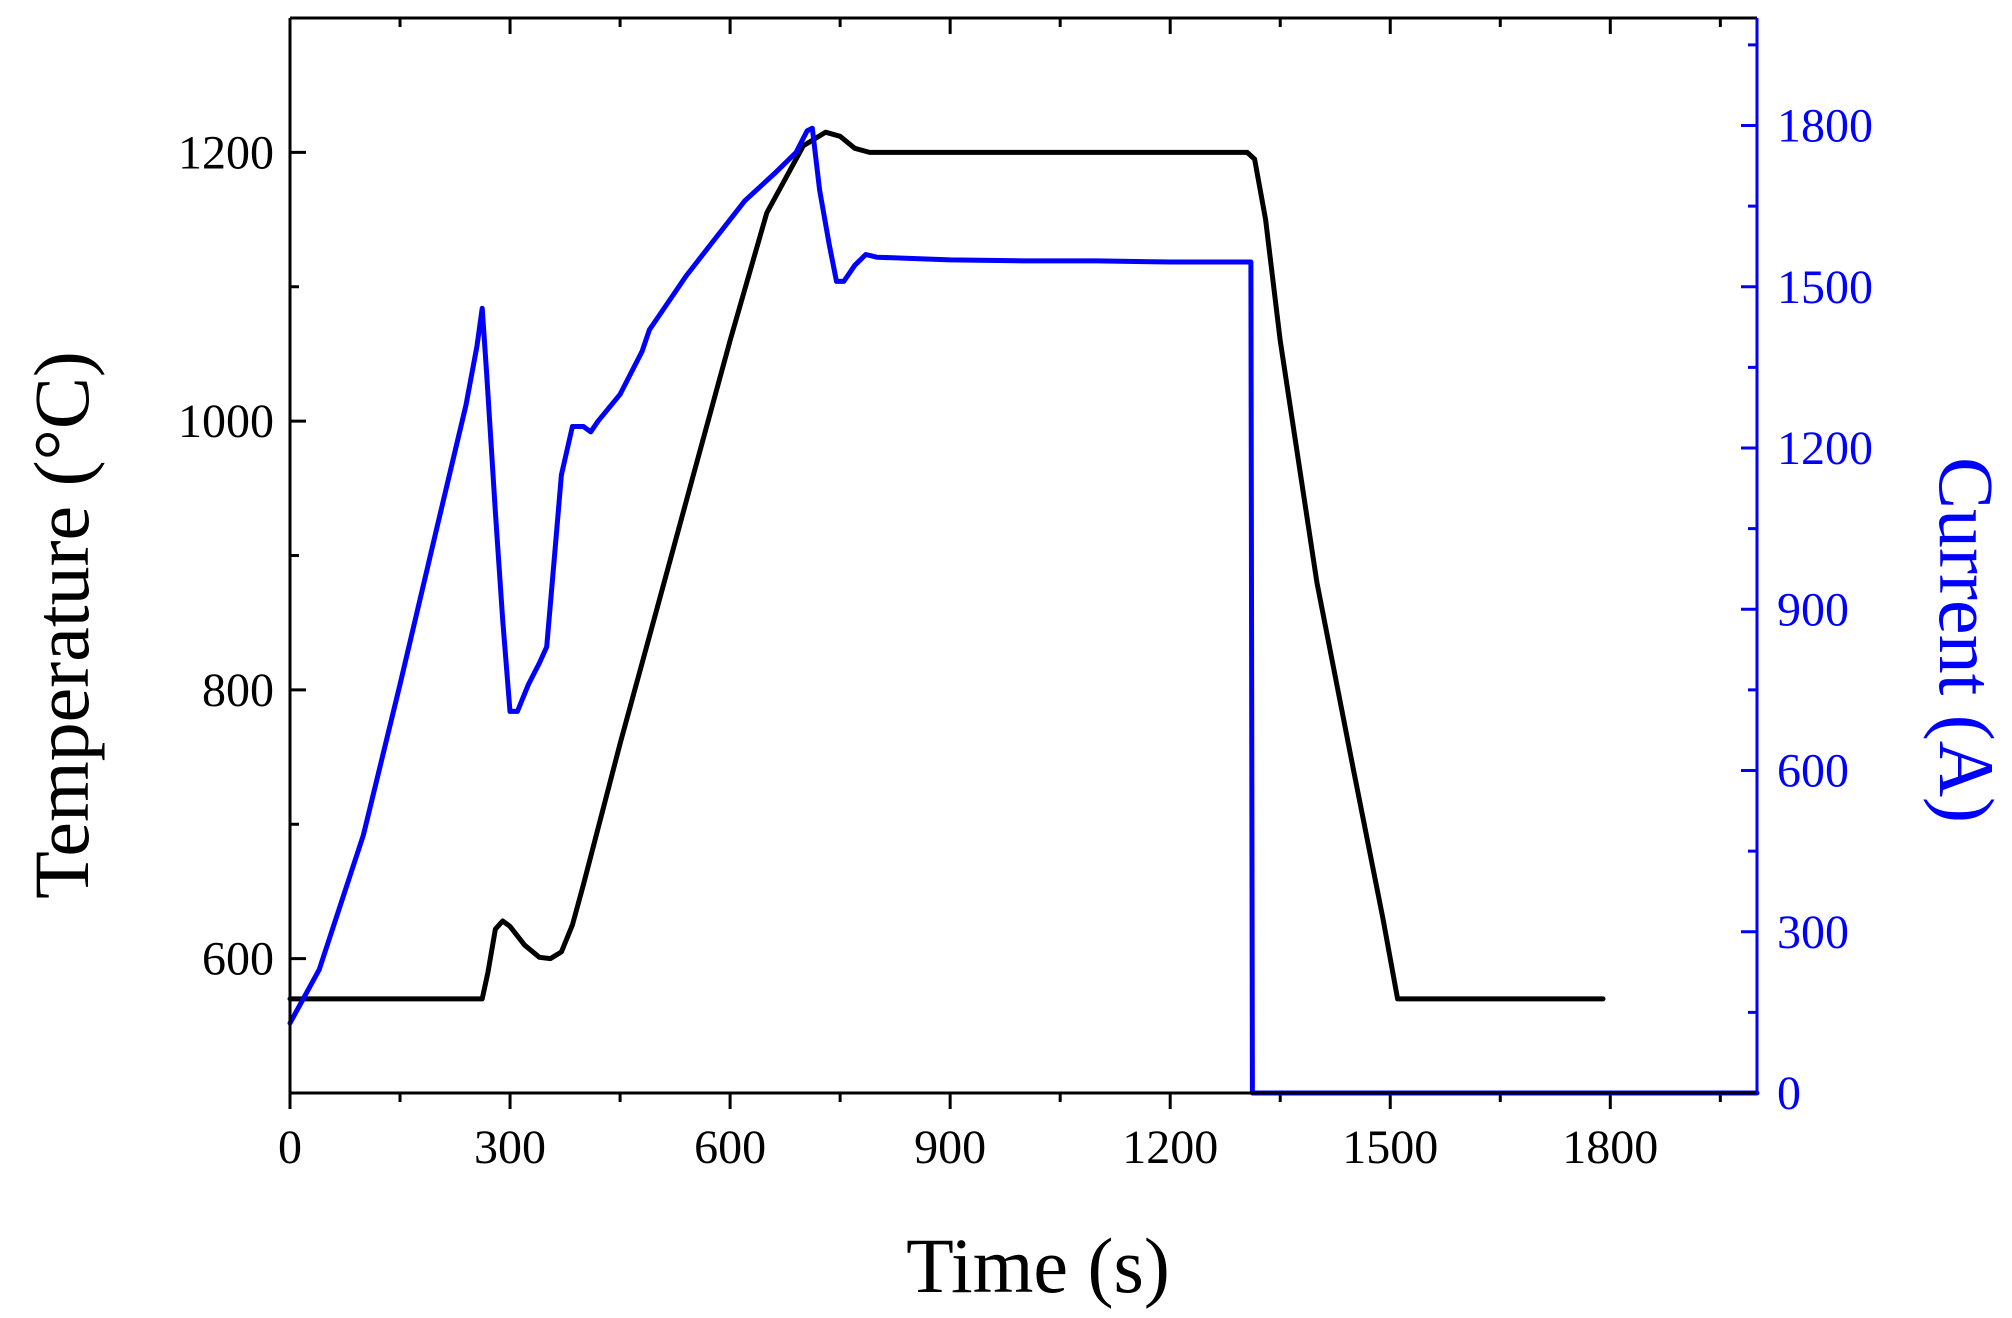 The height and width of the screenshot is (1318, 2012). What do you see at coordinates (1825, 448) in the screenshot?
I see `y-right-tick-label: 1200` at bounding box center [1825, 448].